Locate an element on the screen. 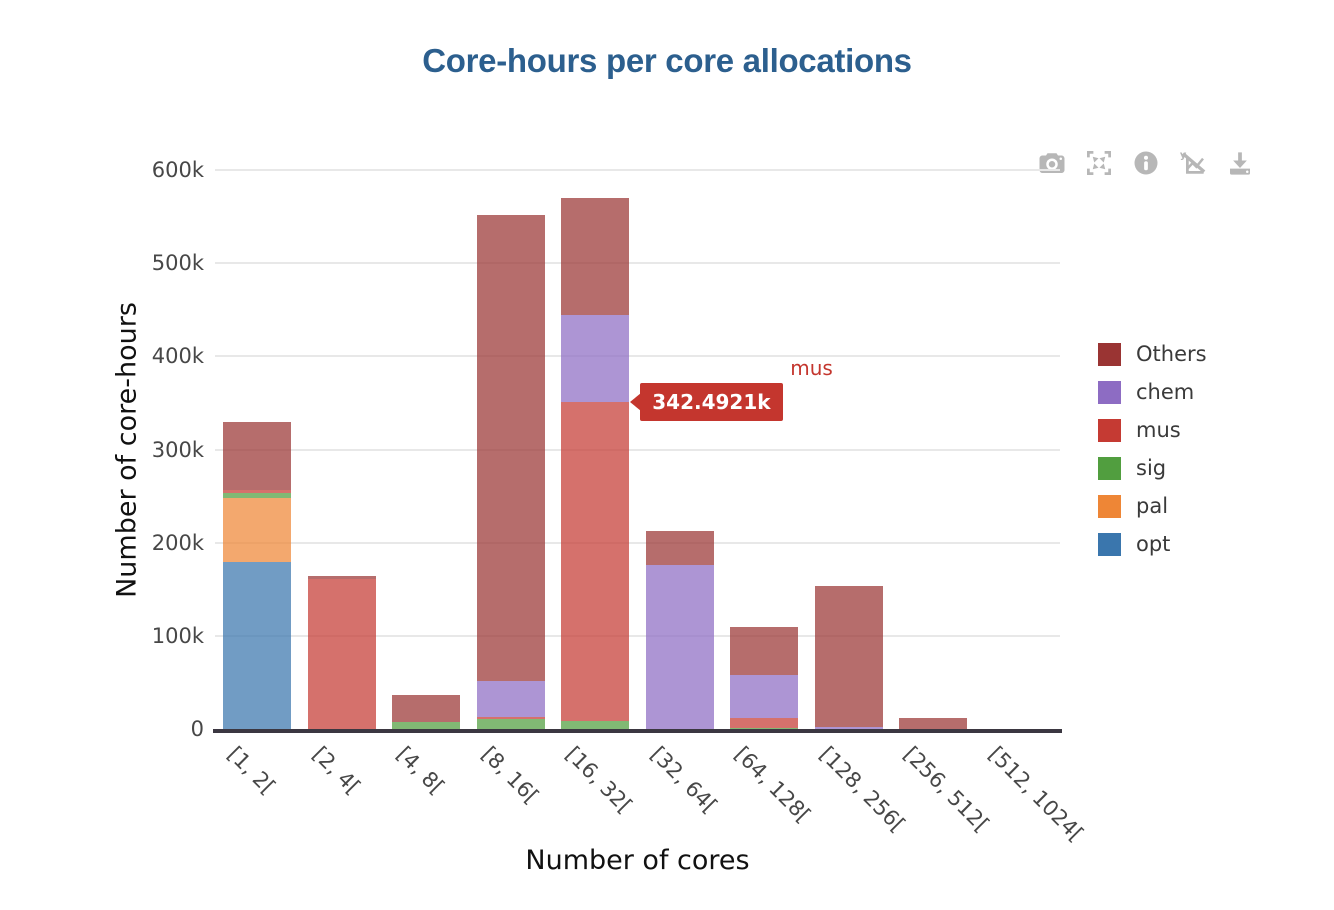  camera-icon is located at coordinates (1051, 162).